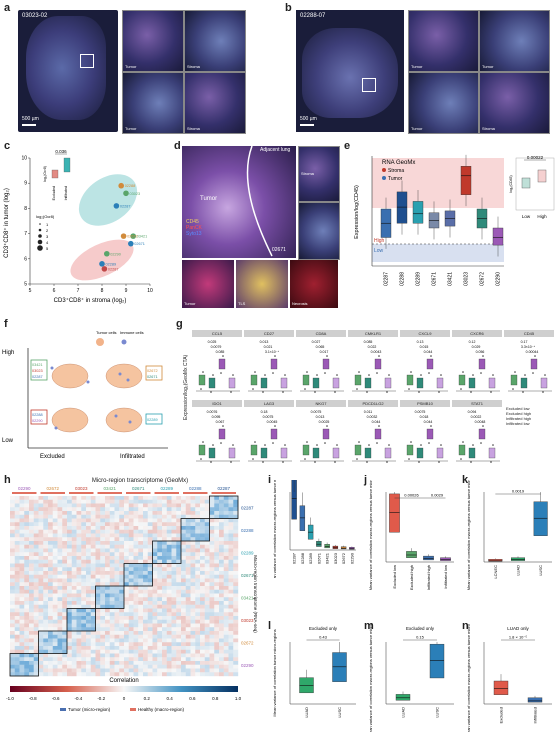 Image resolution: width=558 pixels, height=734 pixels. What do you see at coordinates (25, 234) in the screenshot?
I see `y-tick-label: 7` at bounding box center [25, 234].